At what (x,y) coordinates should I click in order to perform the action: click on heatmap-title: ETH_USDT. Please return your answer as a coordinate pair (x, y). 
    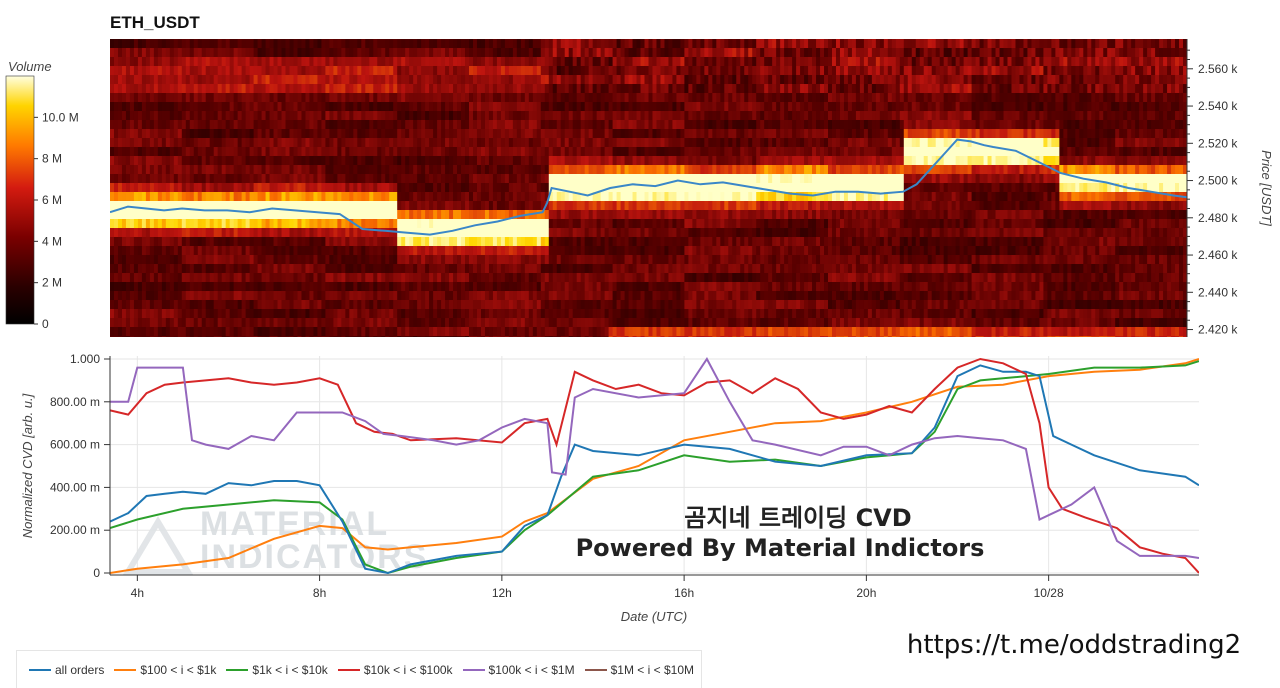
    Looking at the image, I should click on (155, 22).